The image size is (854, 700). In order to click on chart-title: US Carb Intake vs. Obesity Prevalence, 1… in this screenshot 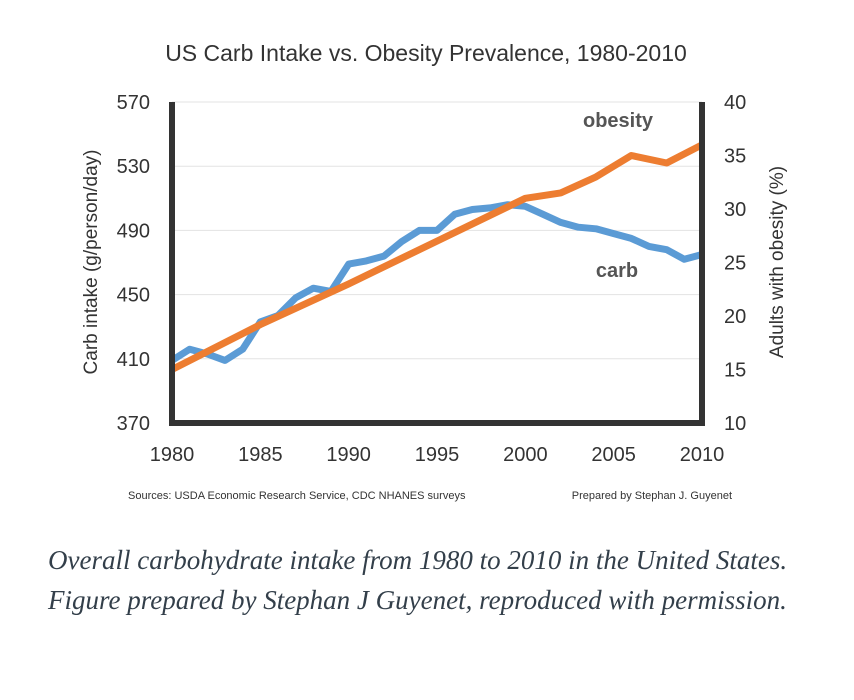, I will do `click(426, 53)`.